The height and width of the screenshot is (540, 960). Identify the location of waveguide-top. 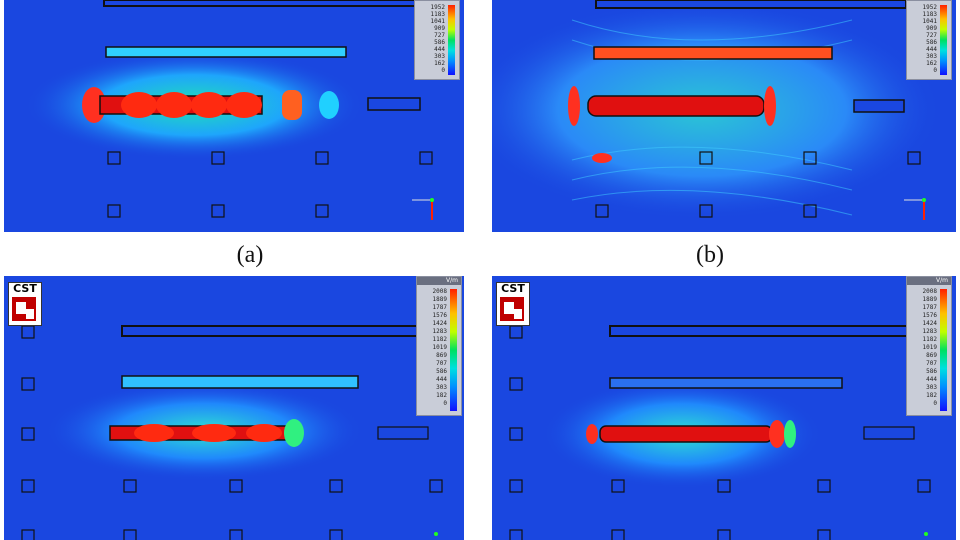
(264, 3).